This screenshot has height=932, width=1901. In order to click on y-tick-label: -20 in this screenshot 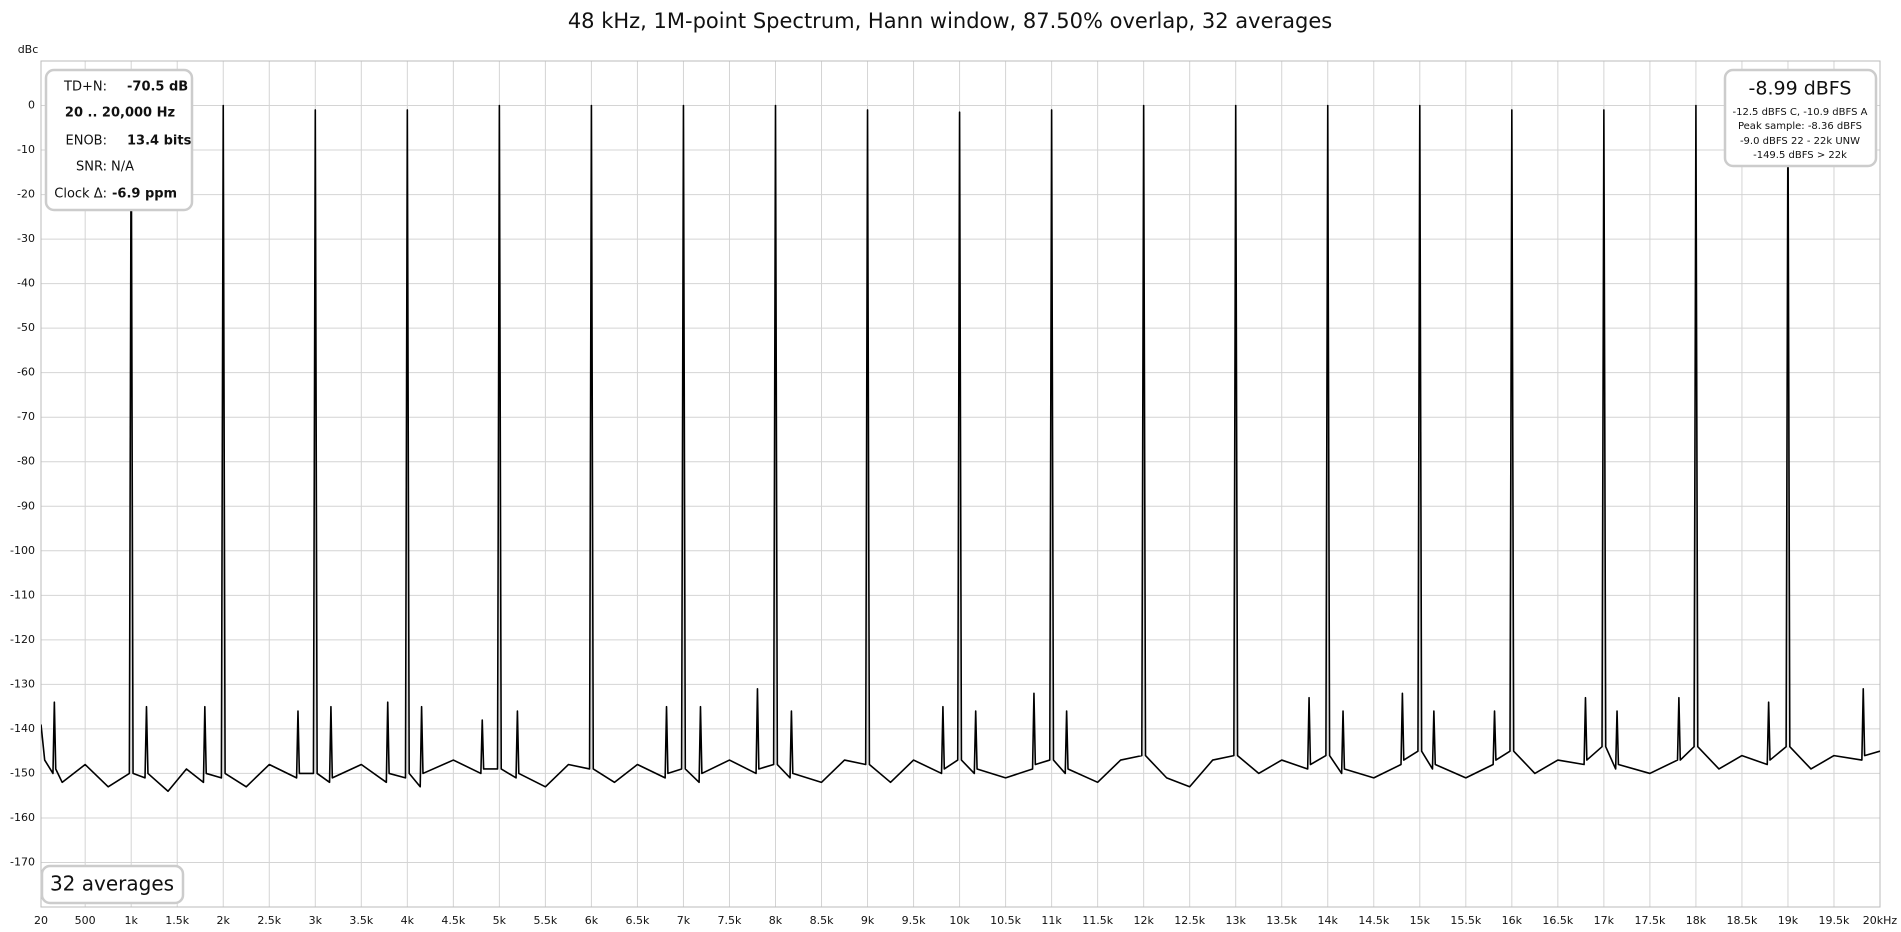, I will do `click(26, 194)`.